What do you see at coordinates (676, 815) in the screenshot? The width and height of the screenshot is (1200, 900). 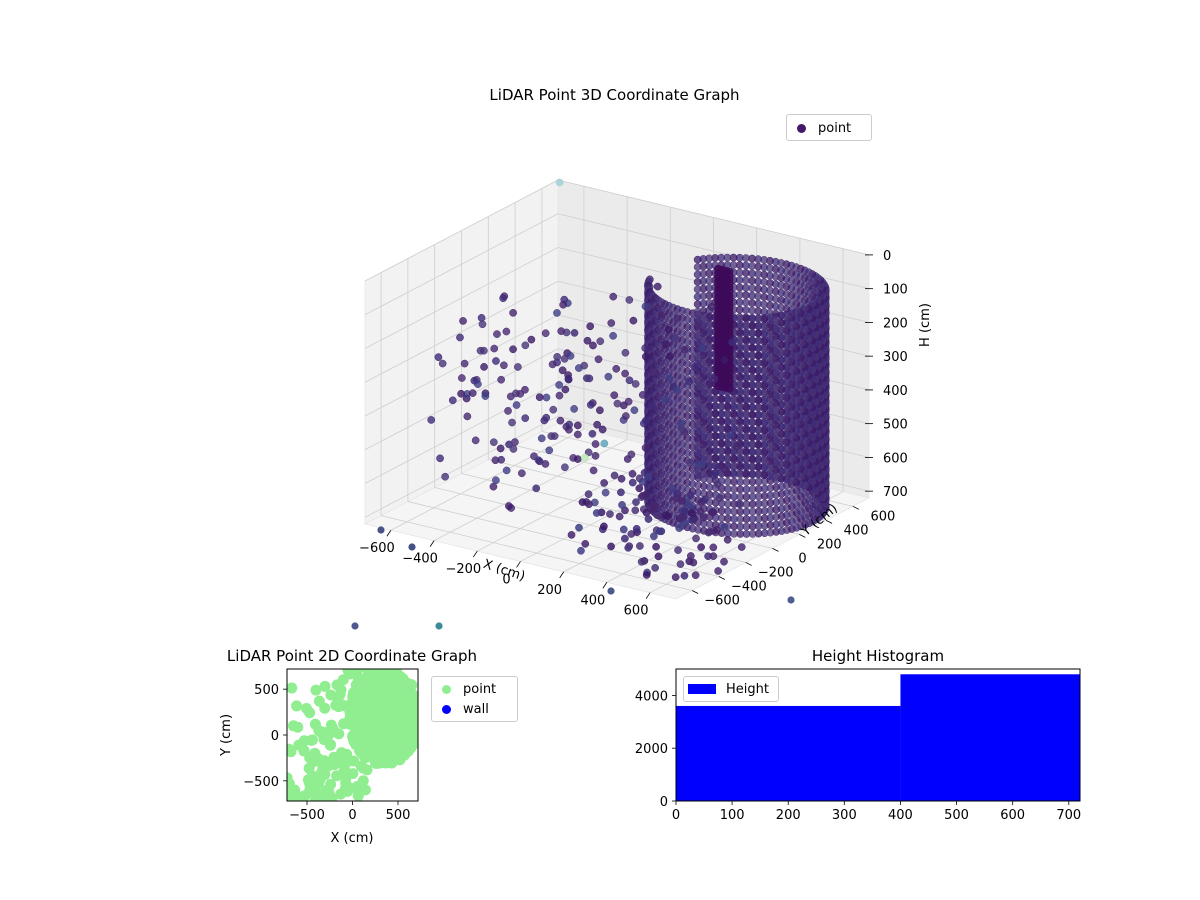 I see `xtick-label: 0` at bounding box center [676, 815].